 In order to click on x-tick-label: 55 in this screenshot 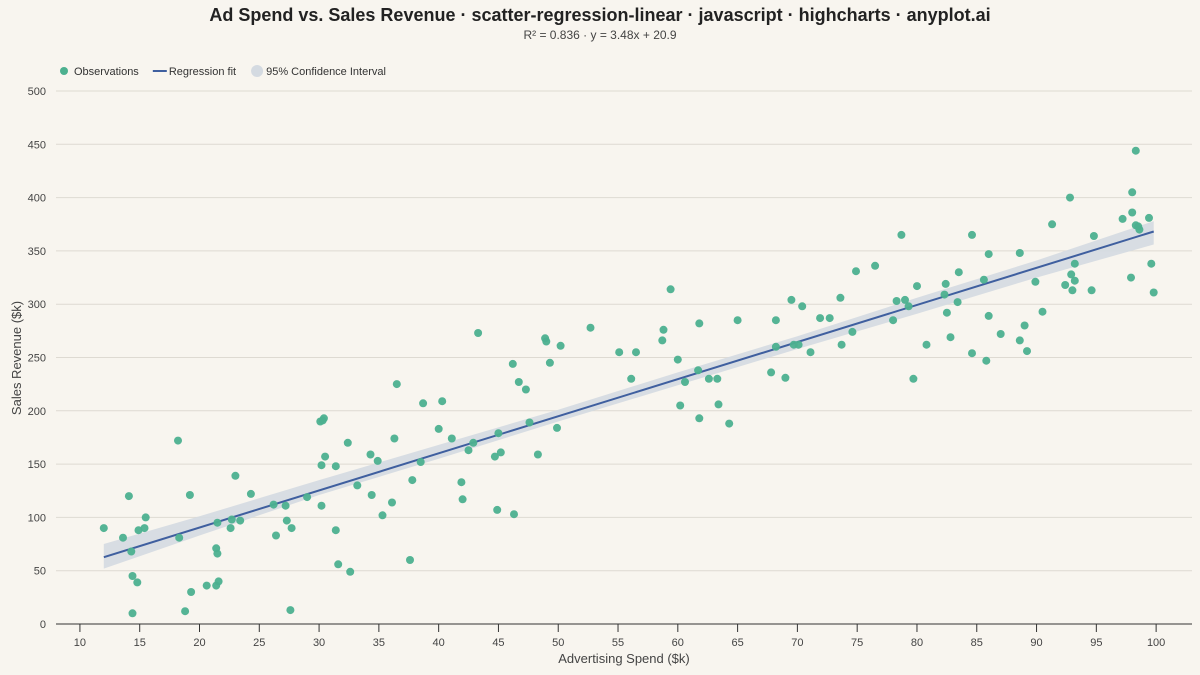, I will do `click(618, 643)`.